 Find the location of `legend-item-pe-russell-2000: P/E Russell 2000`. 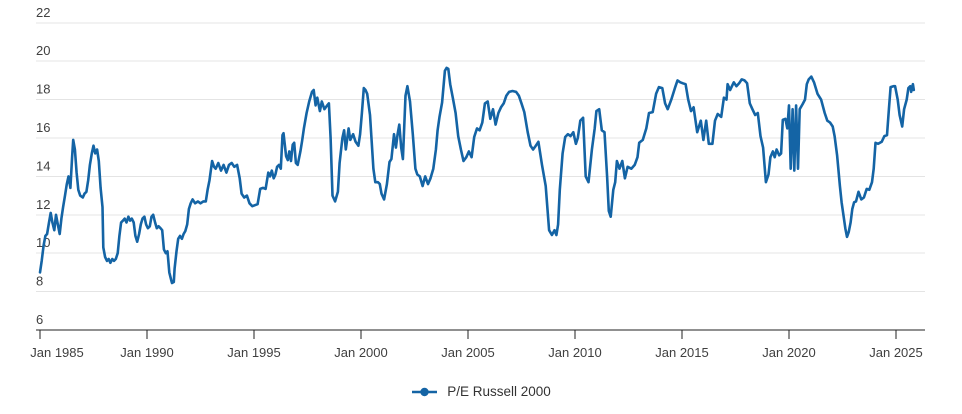

legend-item-pe-russell-2000: P/E Russell 2000 is located at coordinates (481, 392).